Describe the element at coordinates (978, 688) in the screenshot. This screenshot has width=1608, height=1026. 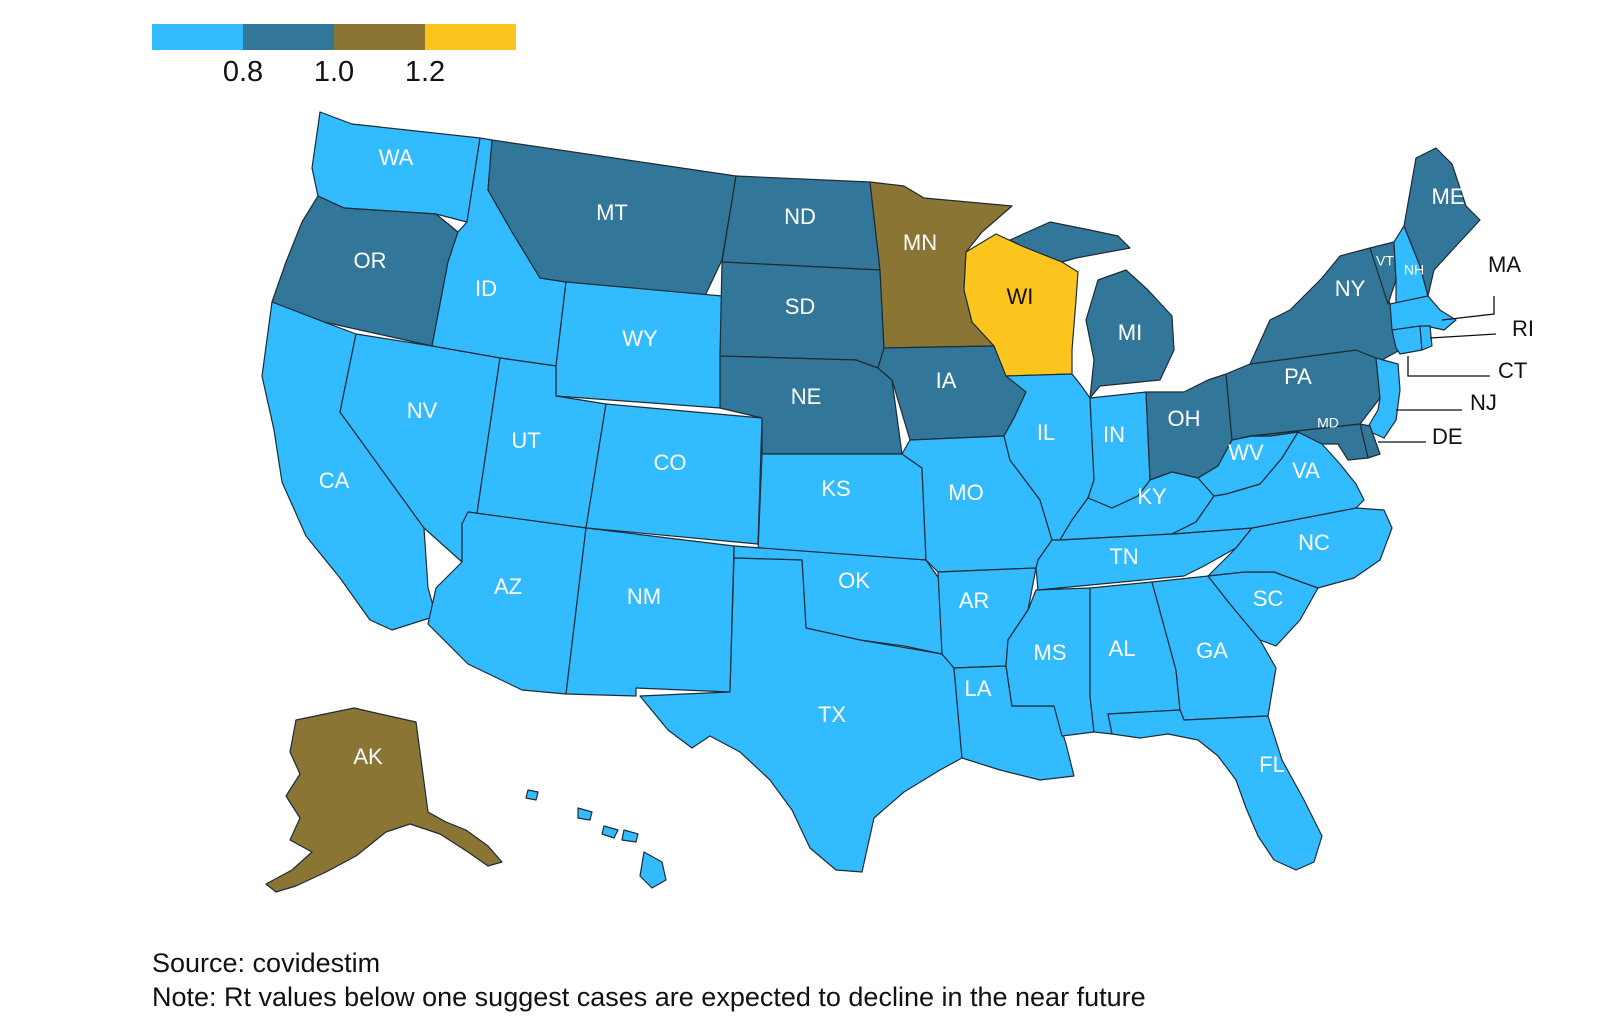
I see `label-LA: LA` at that location.